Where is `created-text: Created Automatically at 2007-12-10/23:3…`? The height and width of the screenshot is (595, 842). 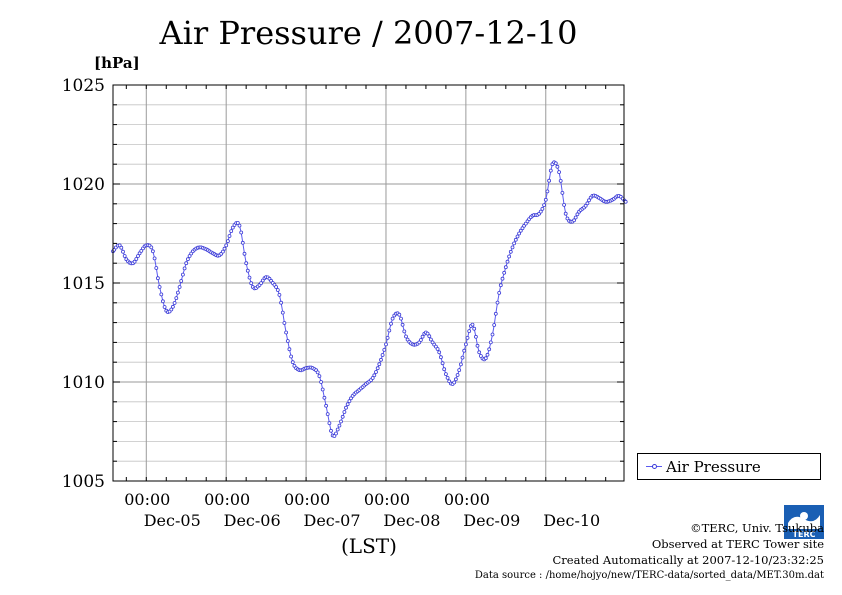 created-text: Created Automatically at 2007-12-10/23:3… is located at coordinates (688, 560).